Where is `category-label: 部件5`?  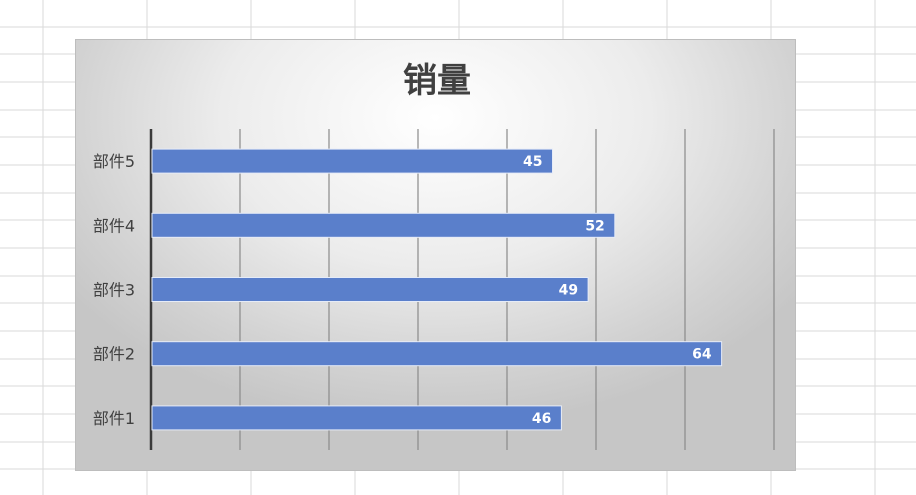
category-label: 部件5 is located at coordinates (114, 161).